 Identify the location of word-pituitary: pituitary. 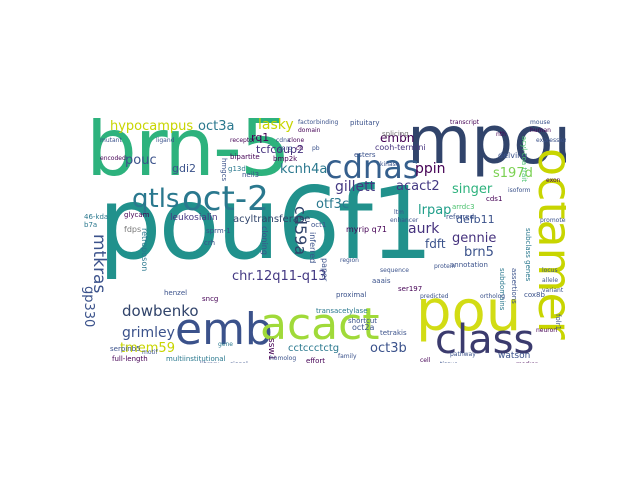
(365, 123).